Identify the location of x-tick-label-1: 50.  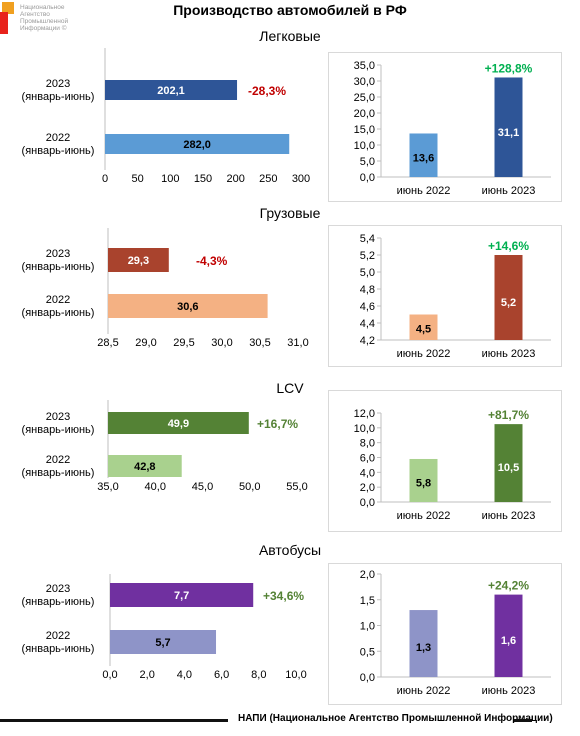
(138, 179).